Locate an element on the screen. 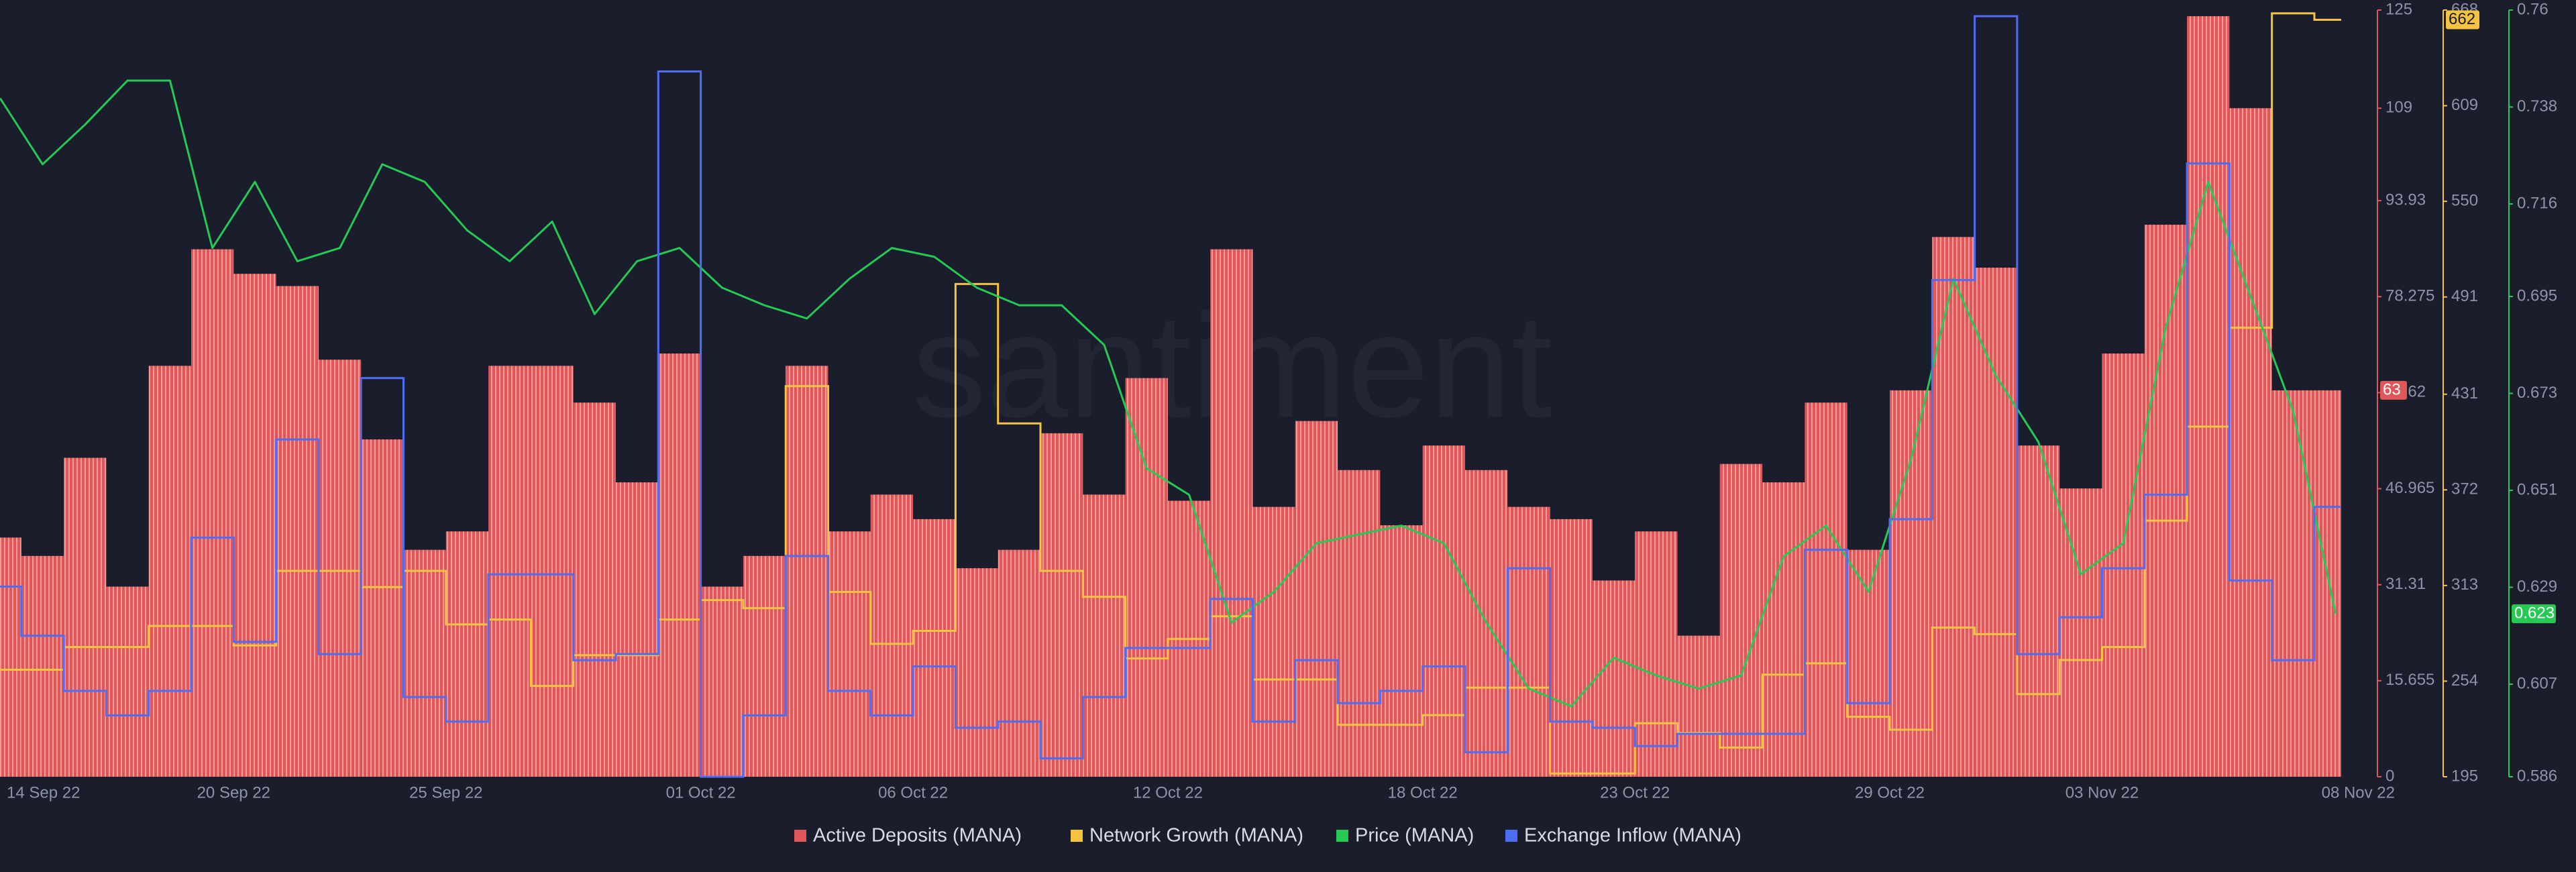  y-tick-label: 195 is located at coordinates (2464, 776).